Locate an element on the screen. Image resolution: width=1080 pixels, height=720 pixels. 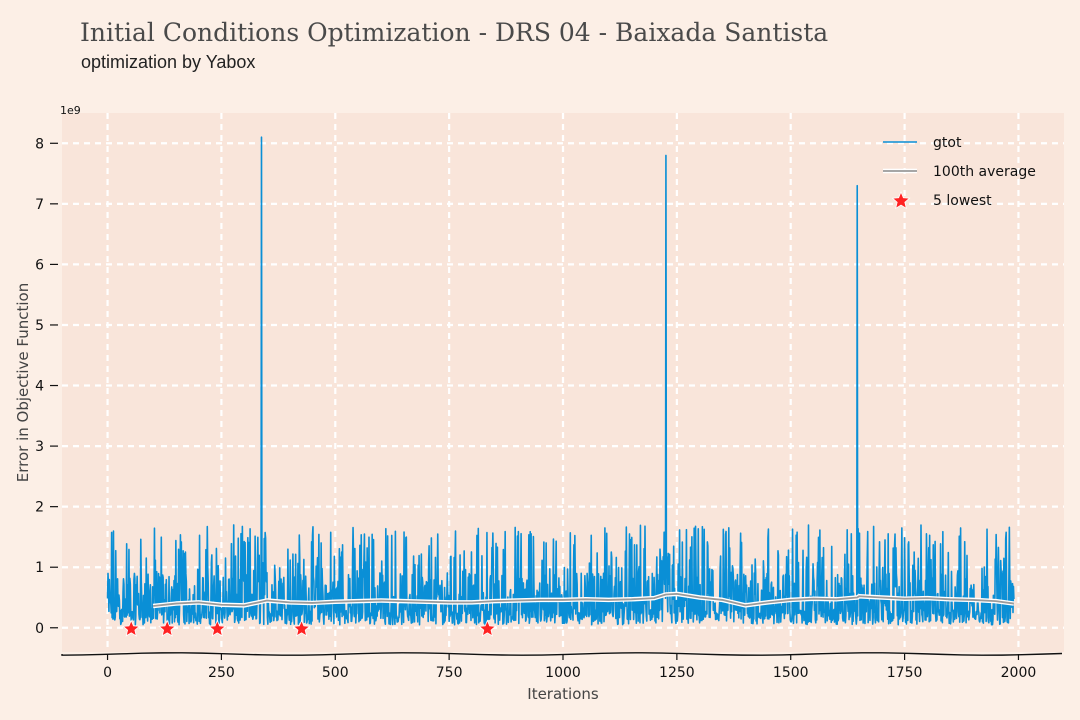
y-tick-label: 2 is located at coordinates (39, 508).